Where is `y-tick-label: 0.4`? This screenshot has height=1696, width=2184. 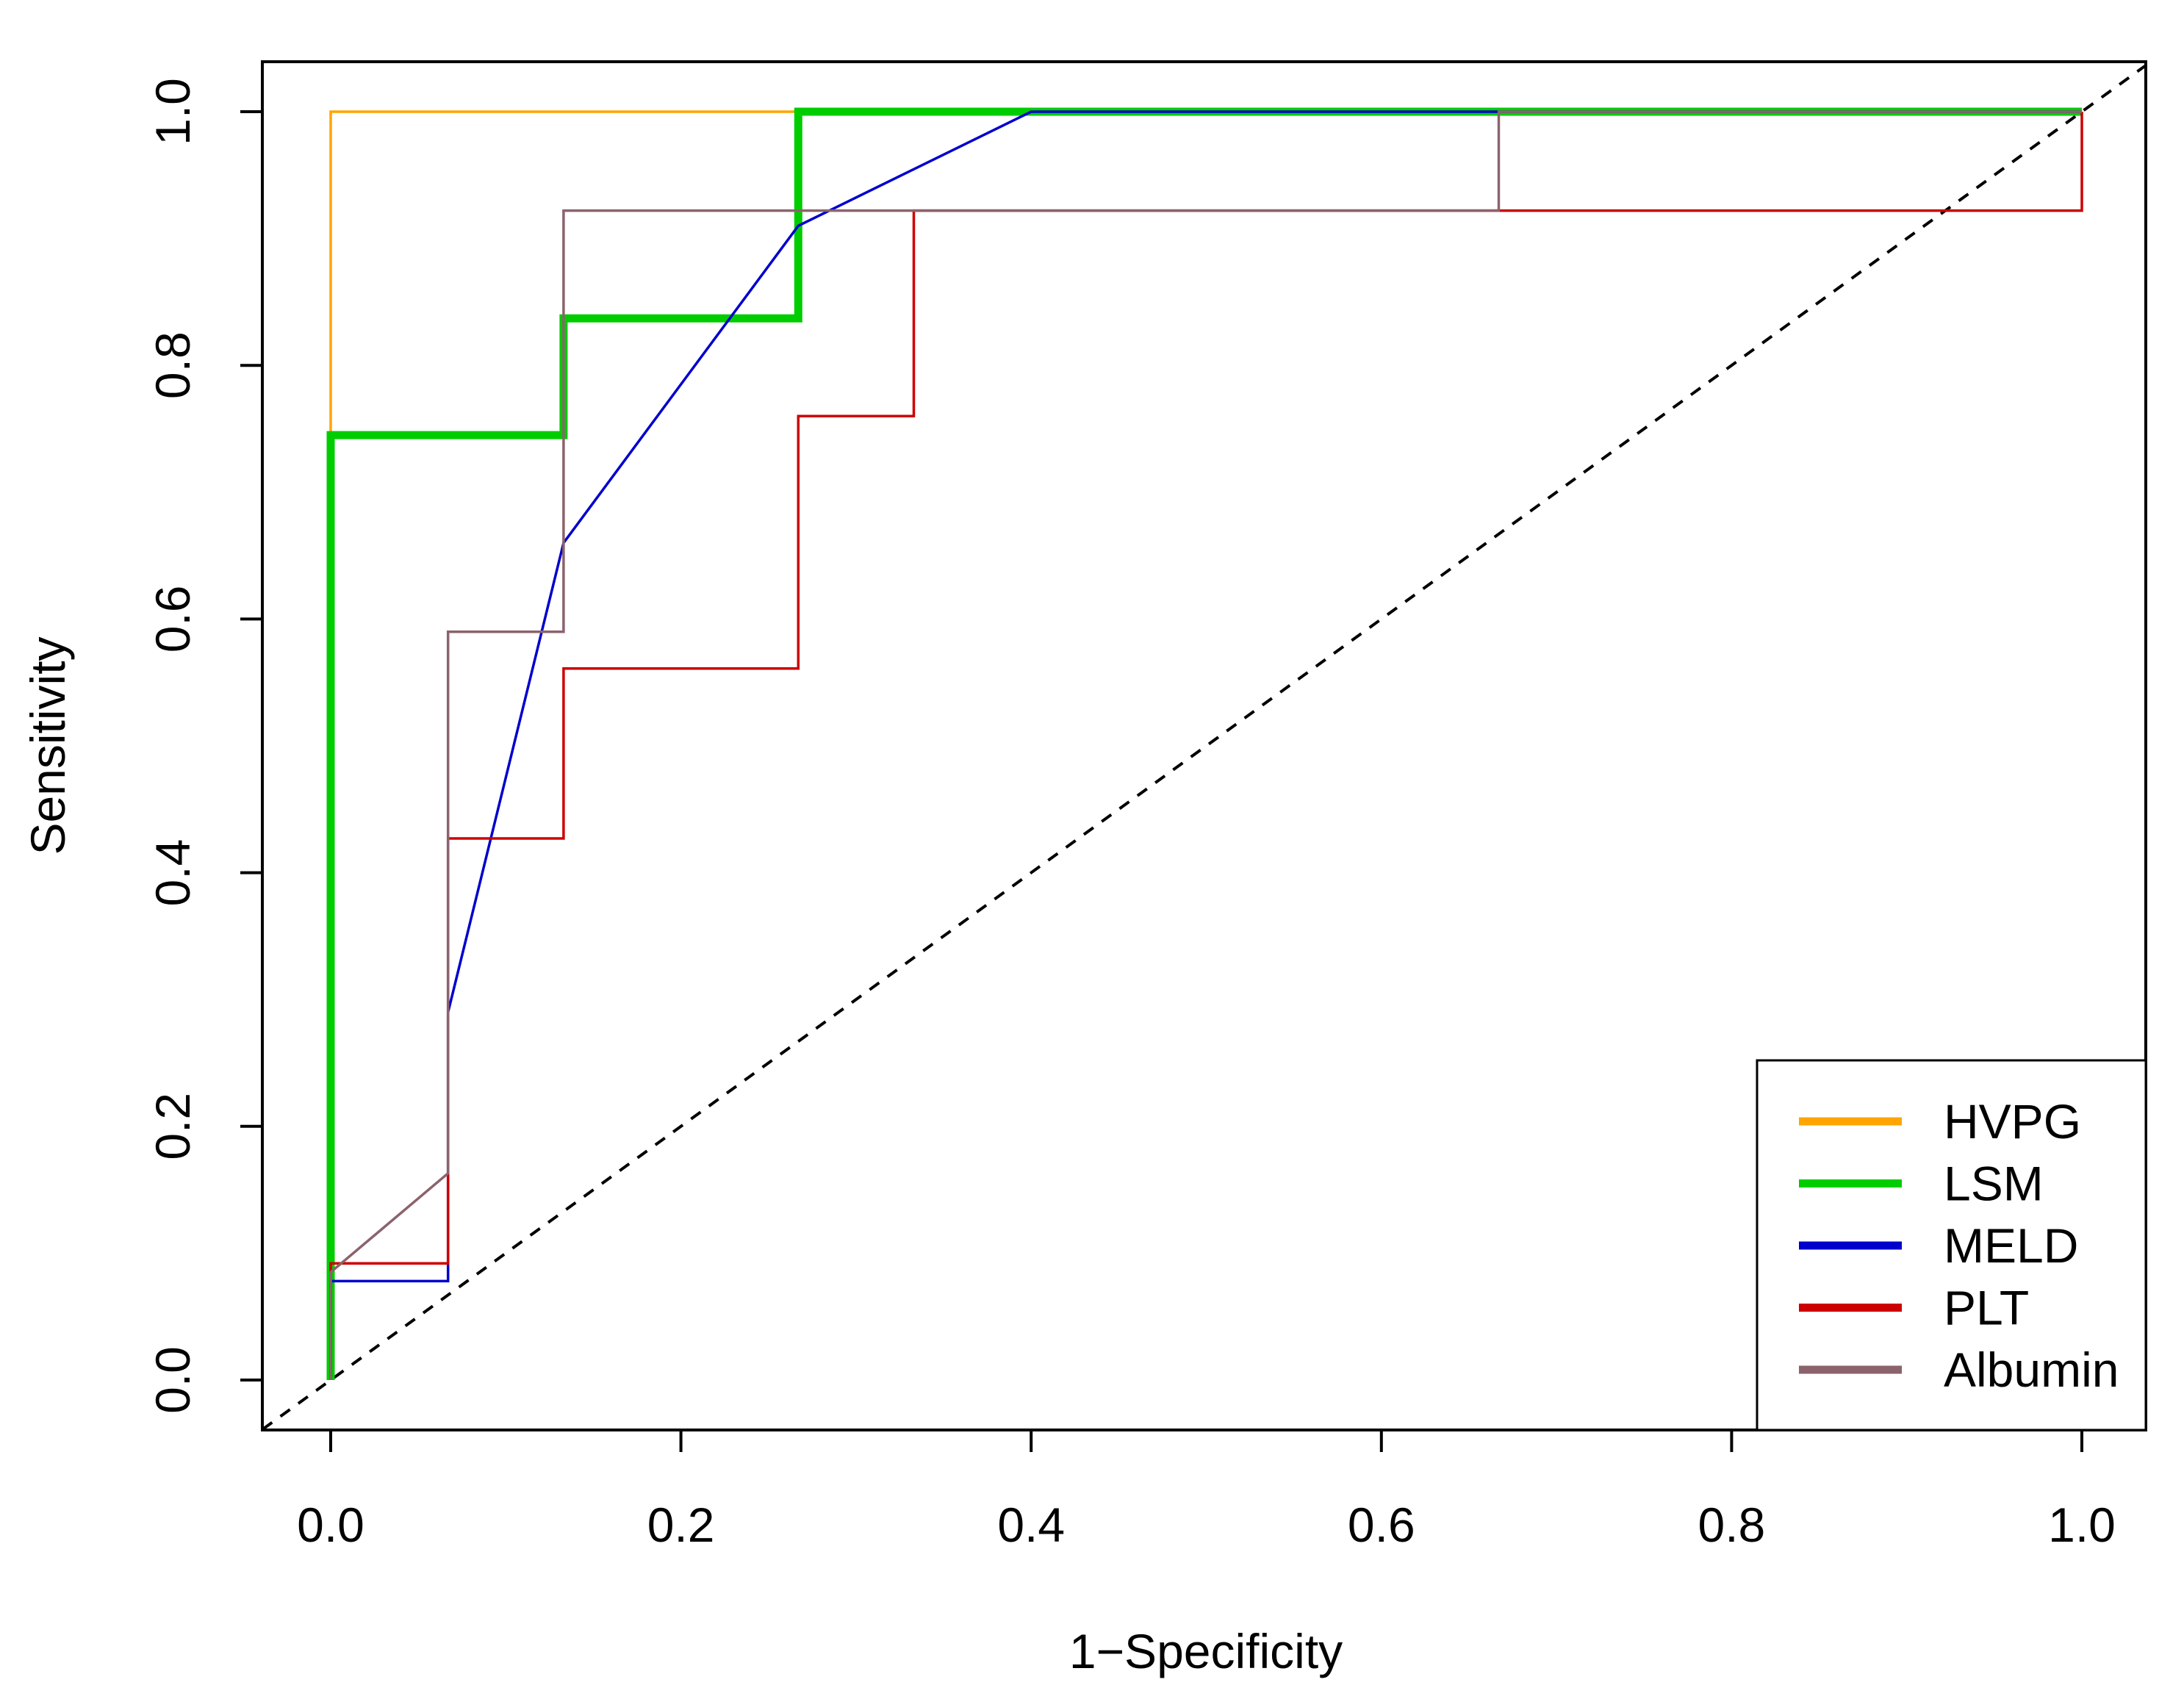
y-tick-label: 0.4 is located at coordinates (173, 873).